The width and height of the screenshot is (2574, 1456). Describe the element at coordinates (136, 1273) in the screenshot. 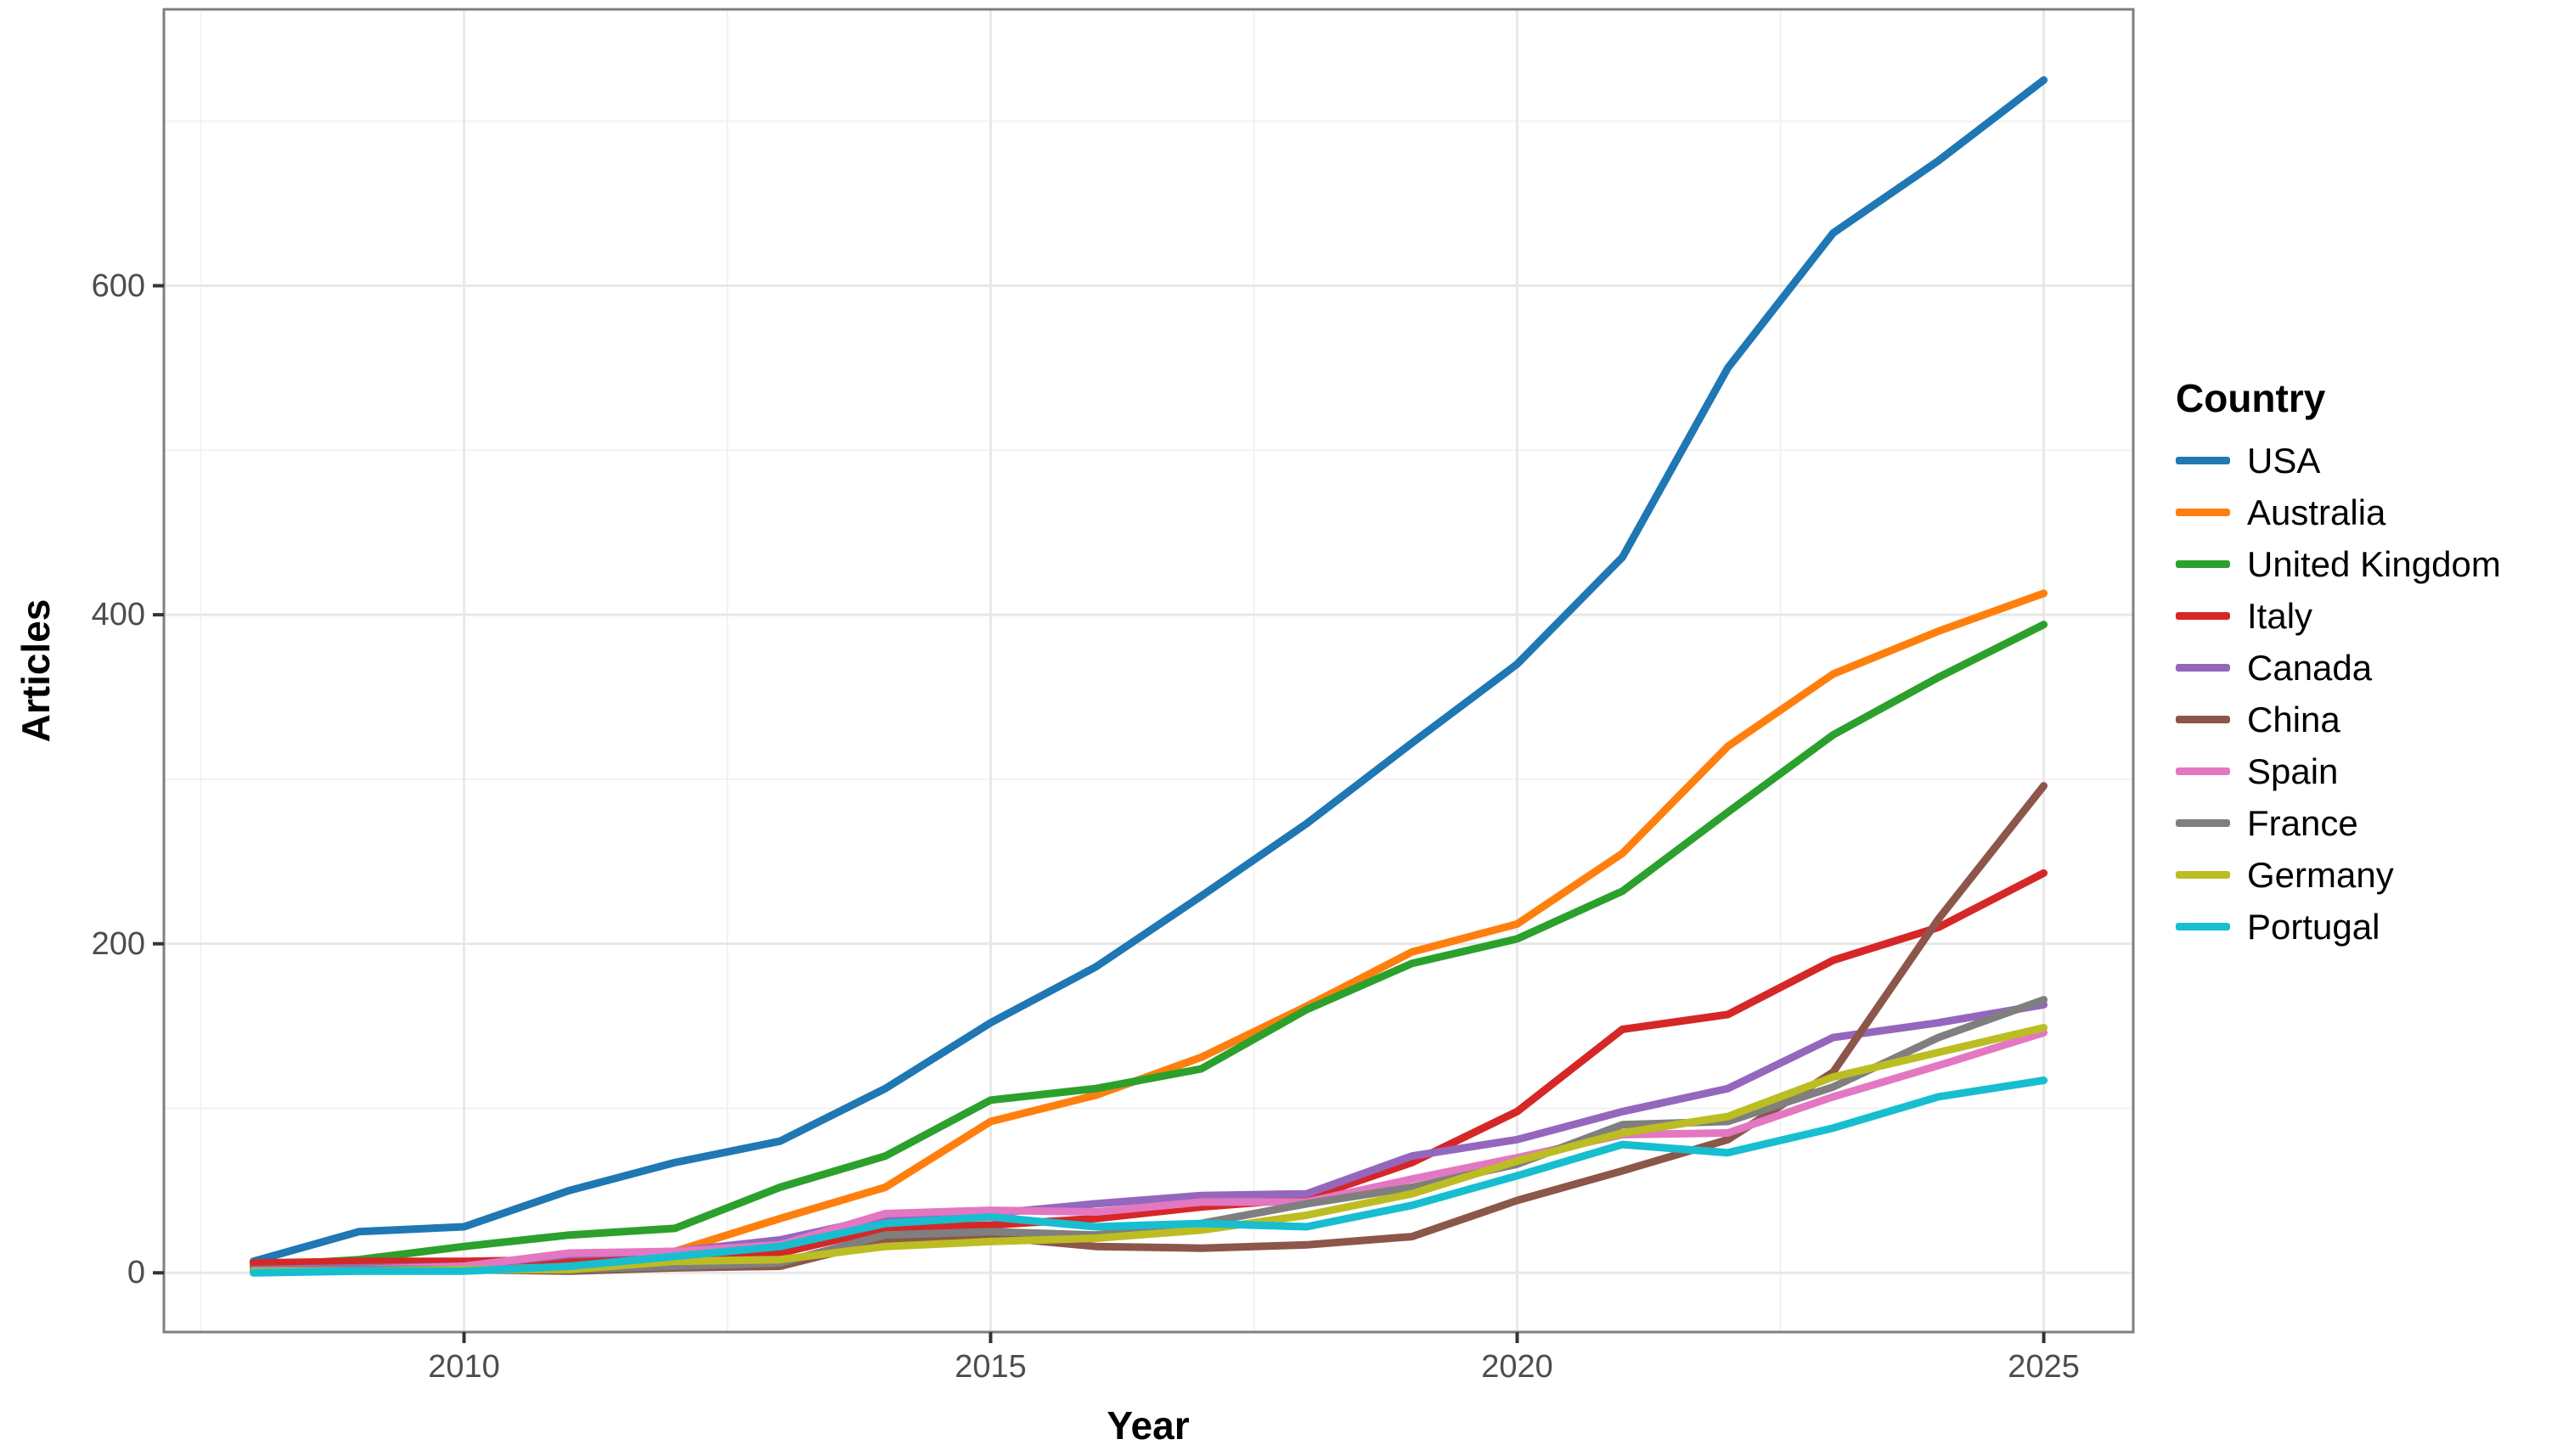

I see `y-tick-label: 0` at that location.